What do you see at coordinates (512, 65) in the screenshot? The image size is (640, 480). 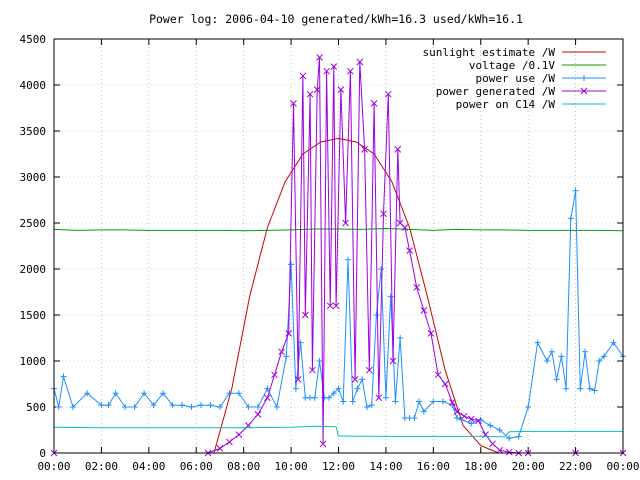 I see `legend-label: voltage /0.1V` at bounding box center [512, 65].